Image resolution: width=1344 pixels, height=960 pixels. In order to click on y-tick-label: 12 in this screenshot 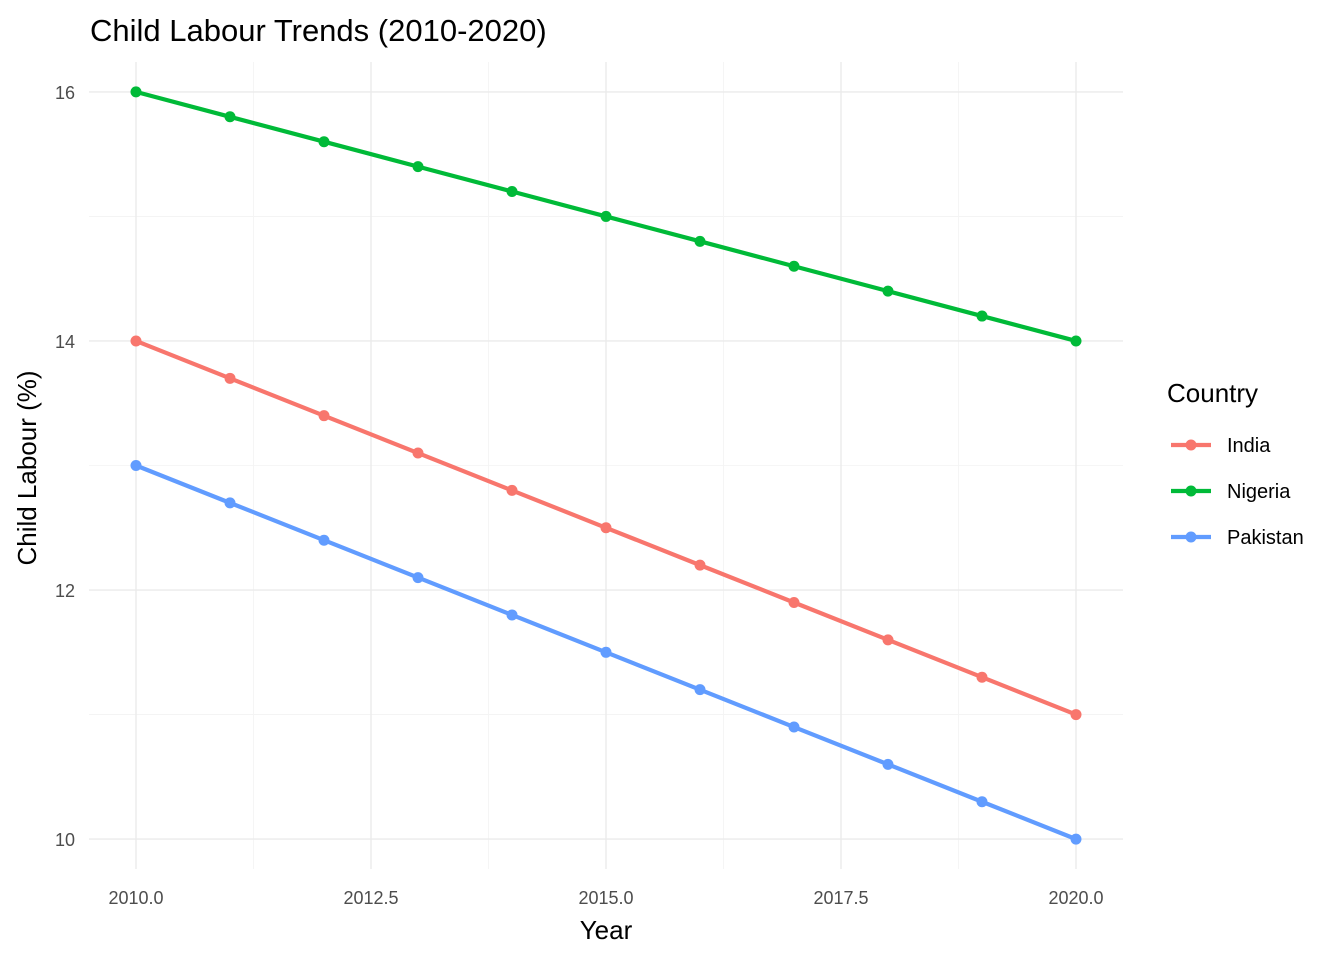, I will do `click(65, 591)`.